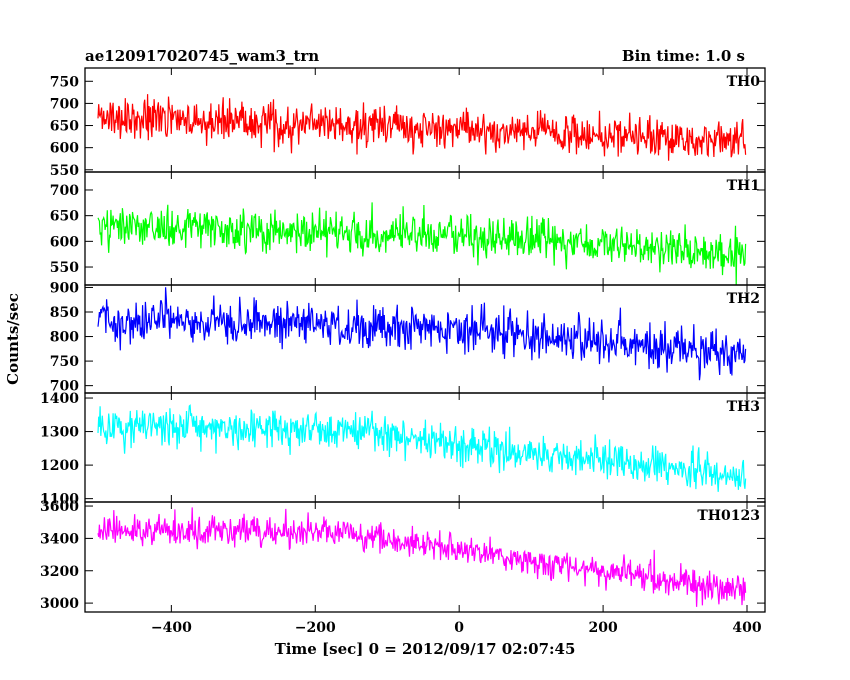 This screenshot has width=850, height=680. I want to click on chart-title: ae120917020745_wam3_trn, so click(202, 56).